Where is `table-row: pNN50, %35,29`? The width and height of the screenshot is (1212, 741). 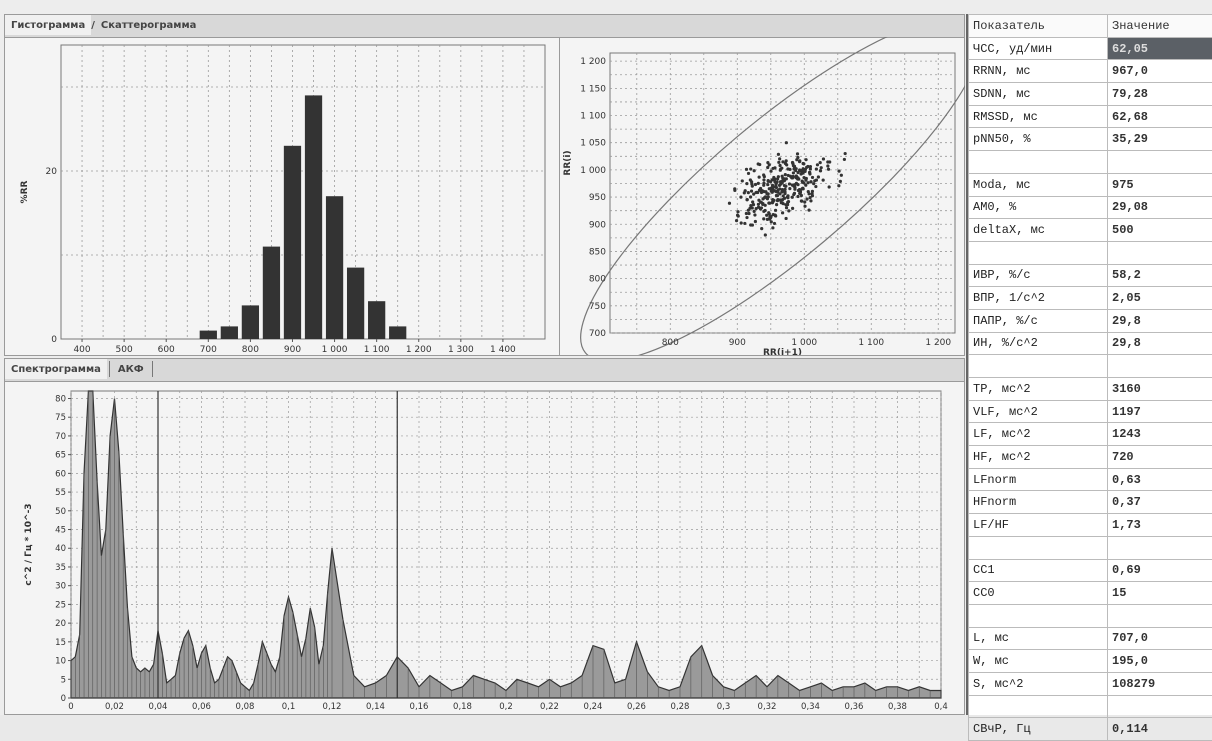 table-row: pNN50, %35,29 is located at coordinates (1090, 139).